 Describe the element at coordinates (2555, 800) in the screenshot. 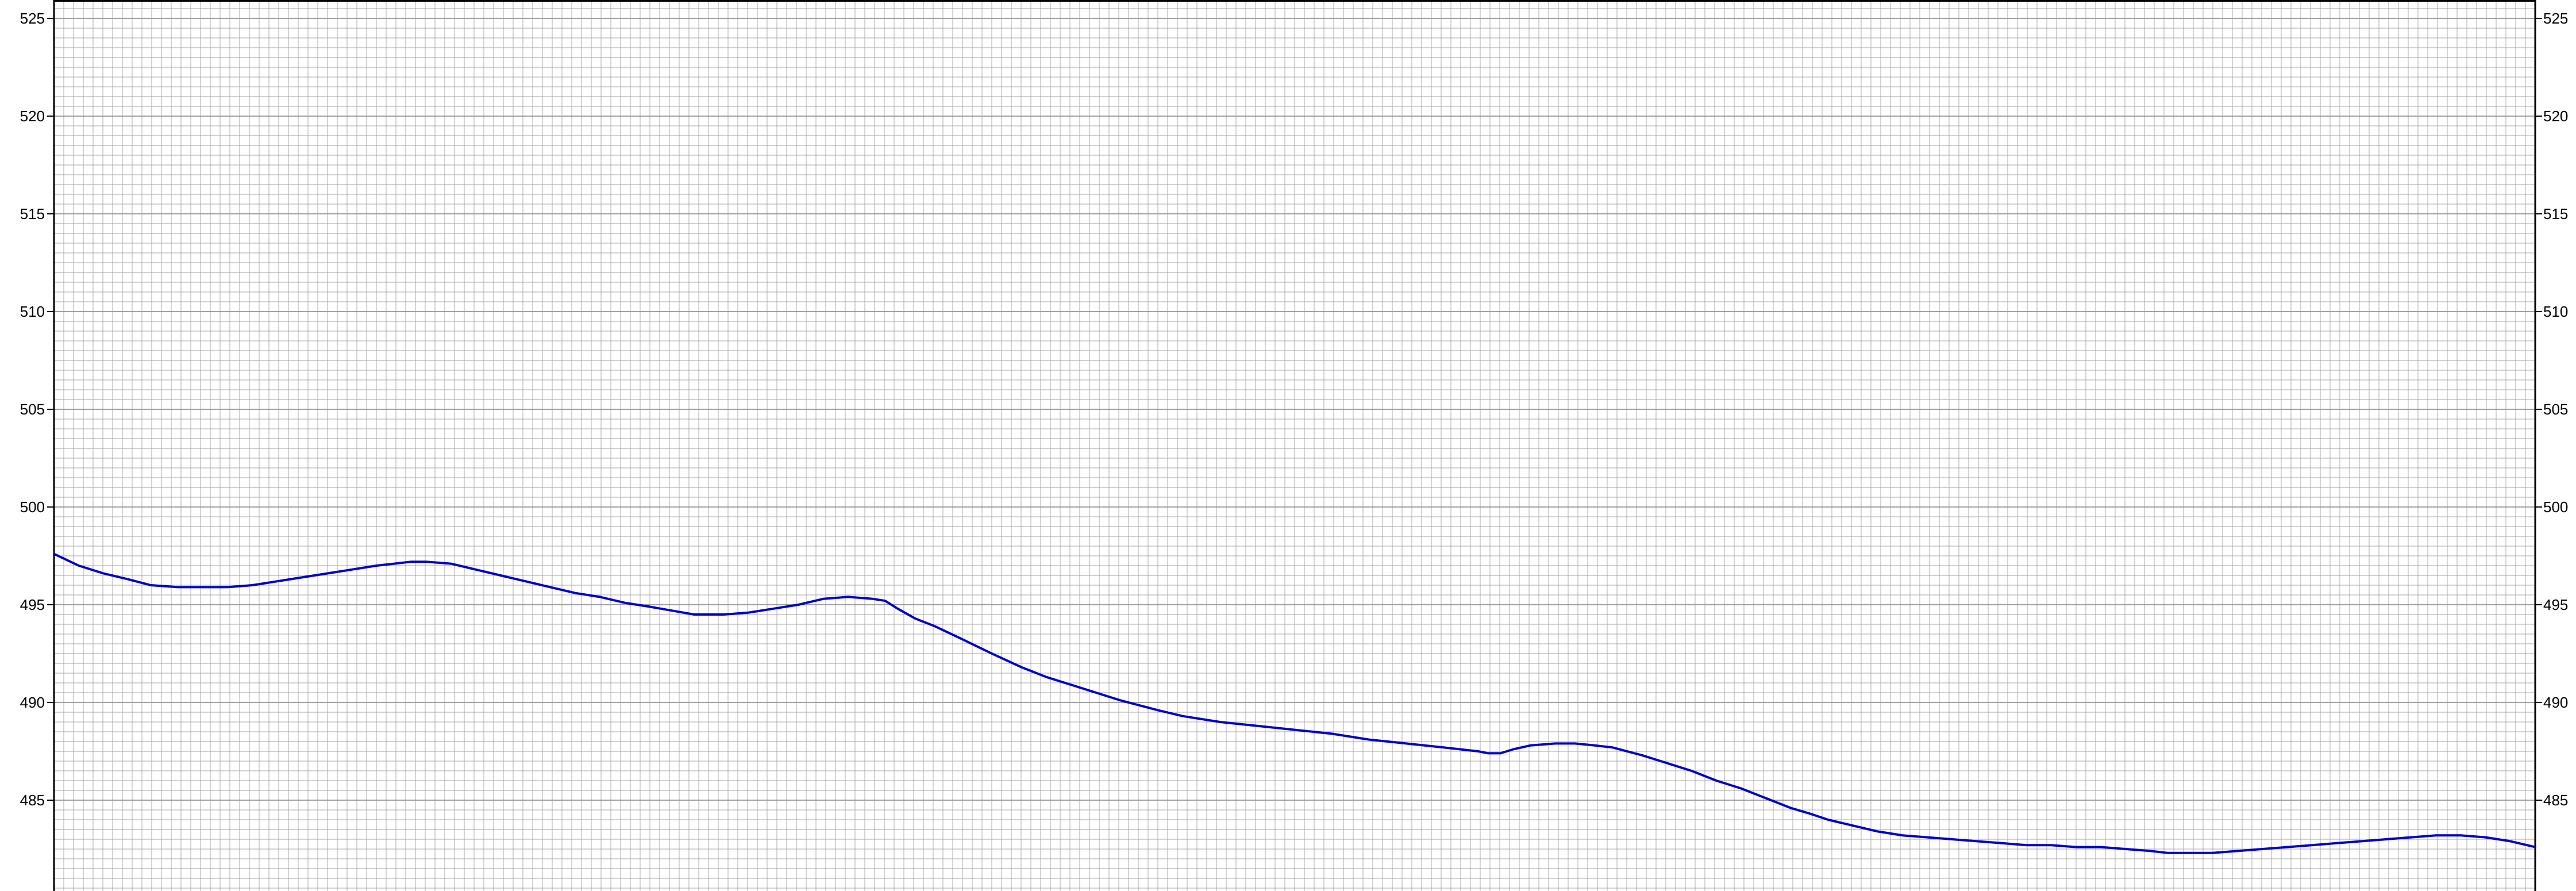

I see `y-tick-label-right: 485` at that location.